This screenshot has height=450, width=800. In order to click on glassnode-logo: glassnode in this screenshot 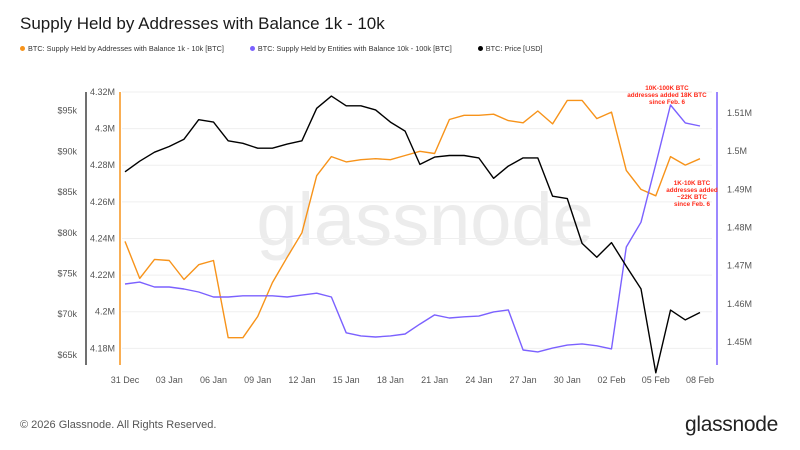, I will do `click(731, 424)`.